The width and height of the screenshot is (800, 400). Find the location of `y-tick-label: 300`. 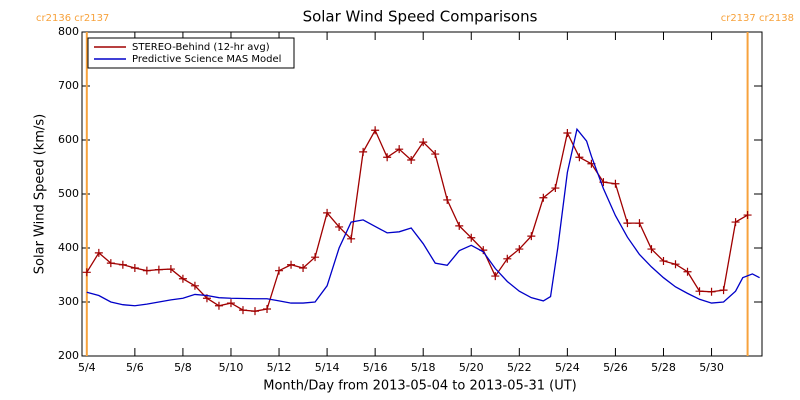

y-tick-label: 300 is located at coordinates (68, 301).